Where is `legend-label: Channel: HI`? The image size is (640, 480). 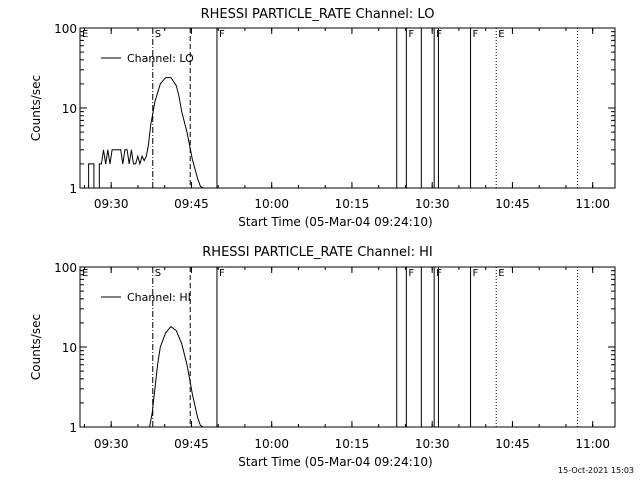 legend-label: Channel: HI is located at coordinates (159, 297).